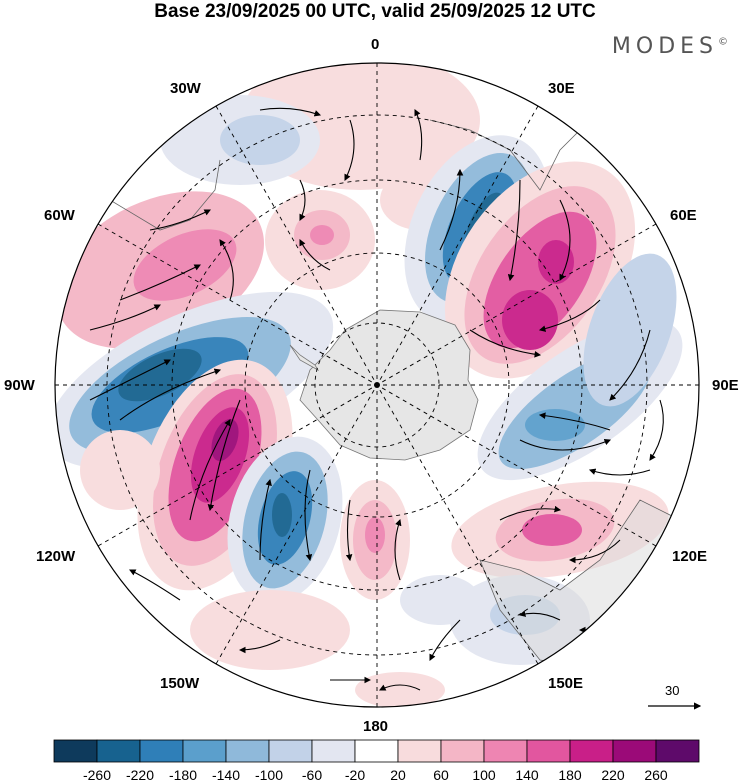  What do you see at coordinates (723, 42) in the screenshot?
I see `brand-mark: ©` at bounding box center [723, 42].